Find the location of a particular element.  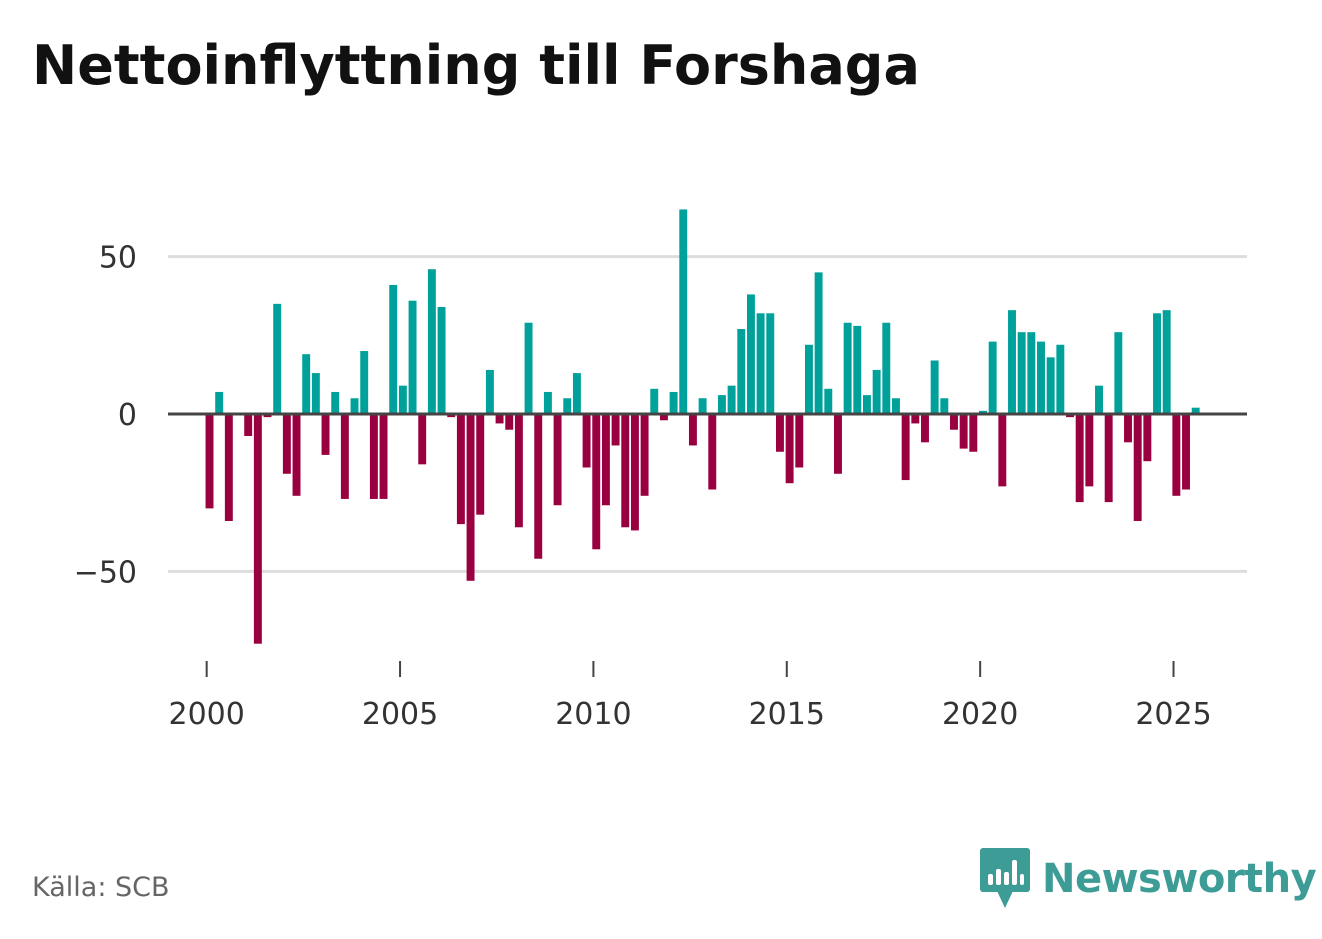

newsworthy-logo-icon is located at coordinates (1005, 878).